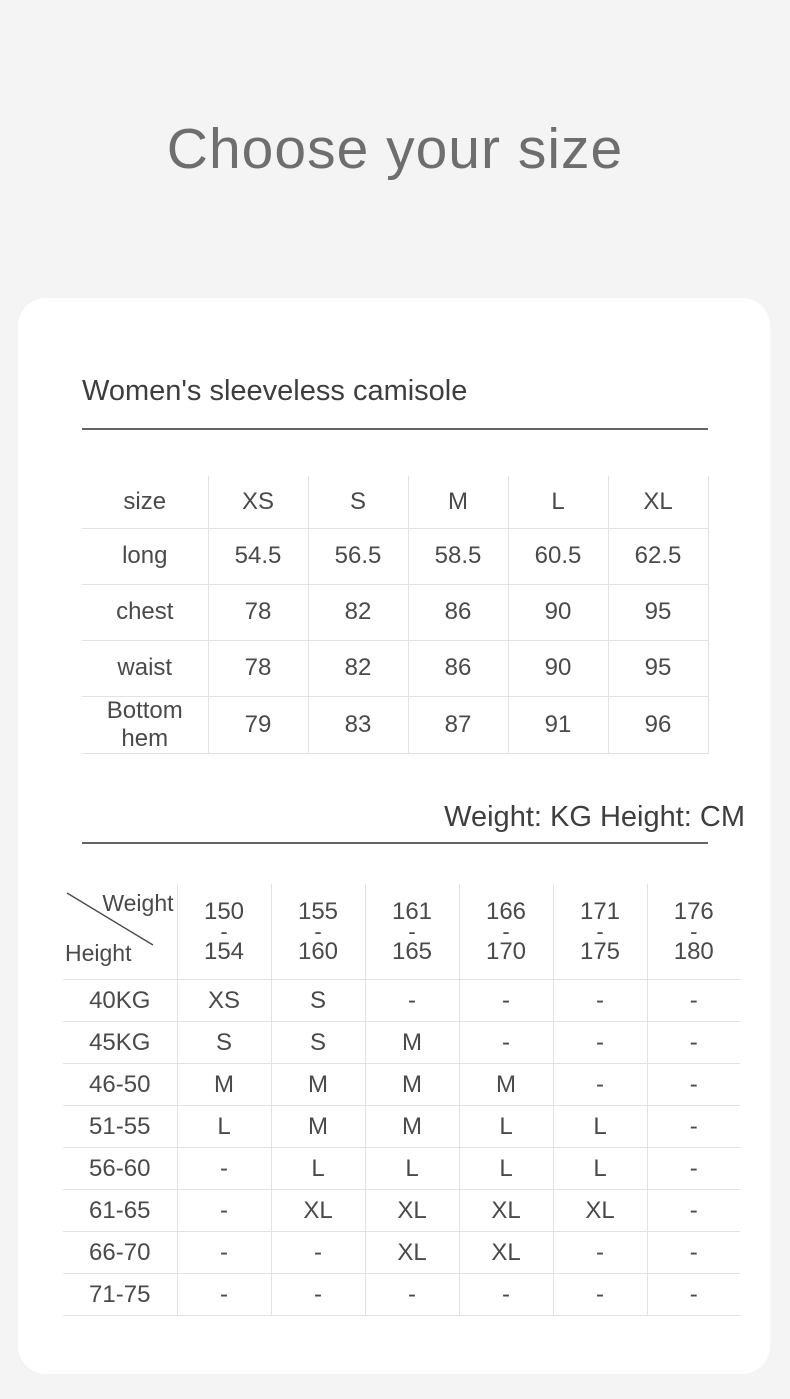 This screenshot has height=1399, width=790. What do you see at coordinates (401, 1042) in the screenshot?
I see `fit-table-row: 45KG S S M - - -` at bounding box center [401, 1042].